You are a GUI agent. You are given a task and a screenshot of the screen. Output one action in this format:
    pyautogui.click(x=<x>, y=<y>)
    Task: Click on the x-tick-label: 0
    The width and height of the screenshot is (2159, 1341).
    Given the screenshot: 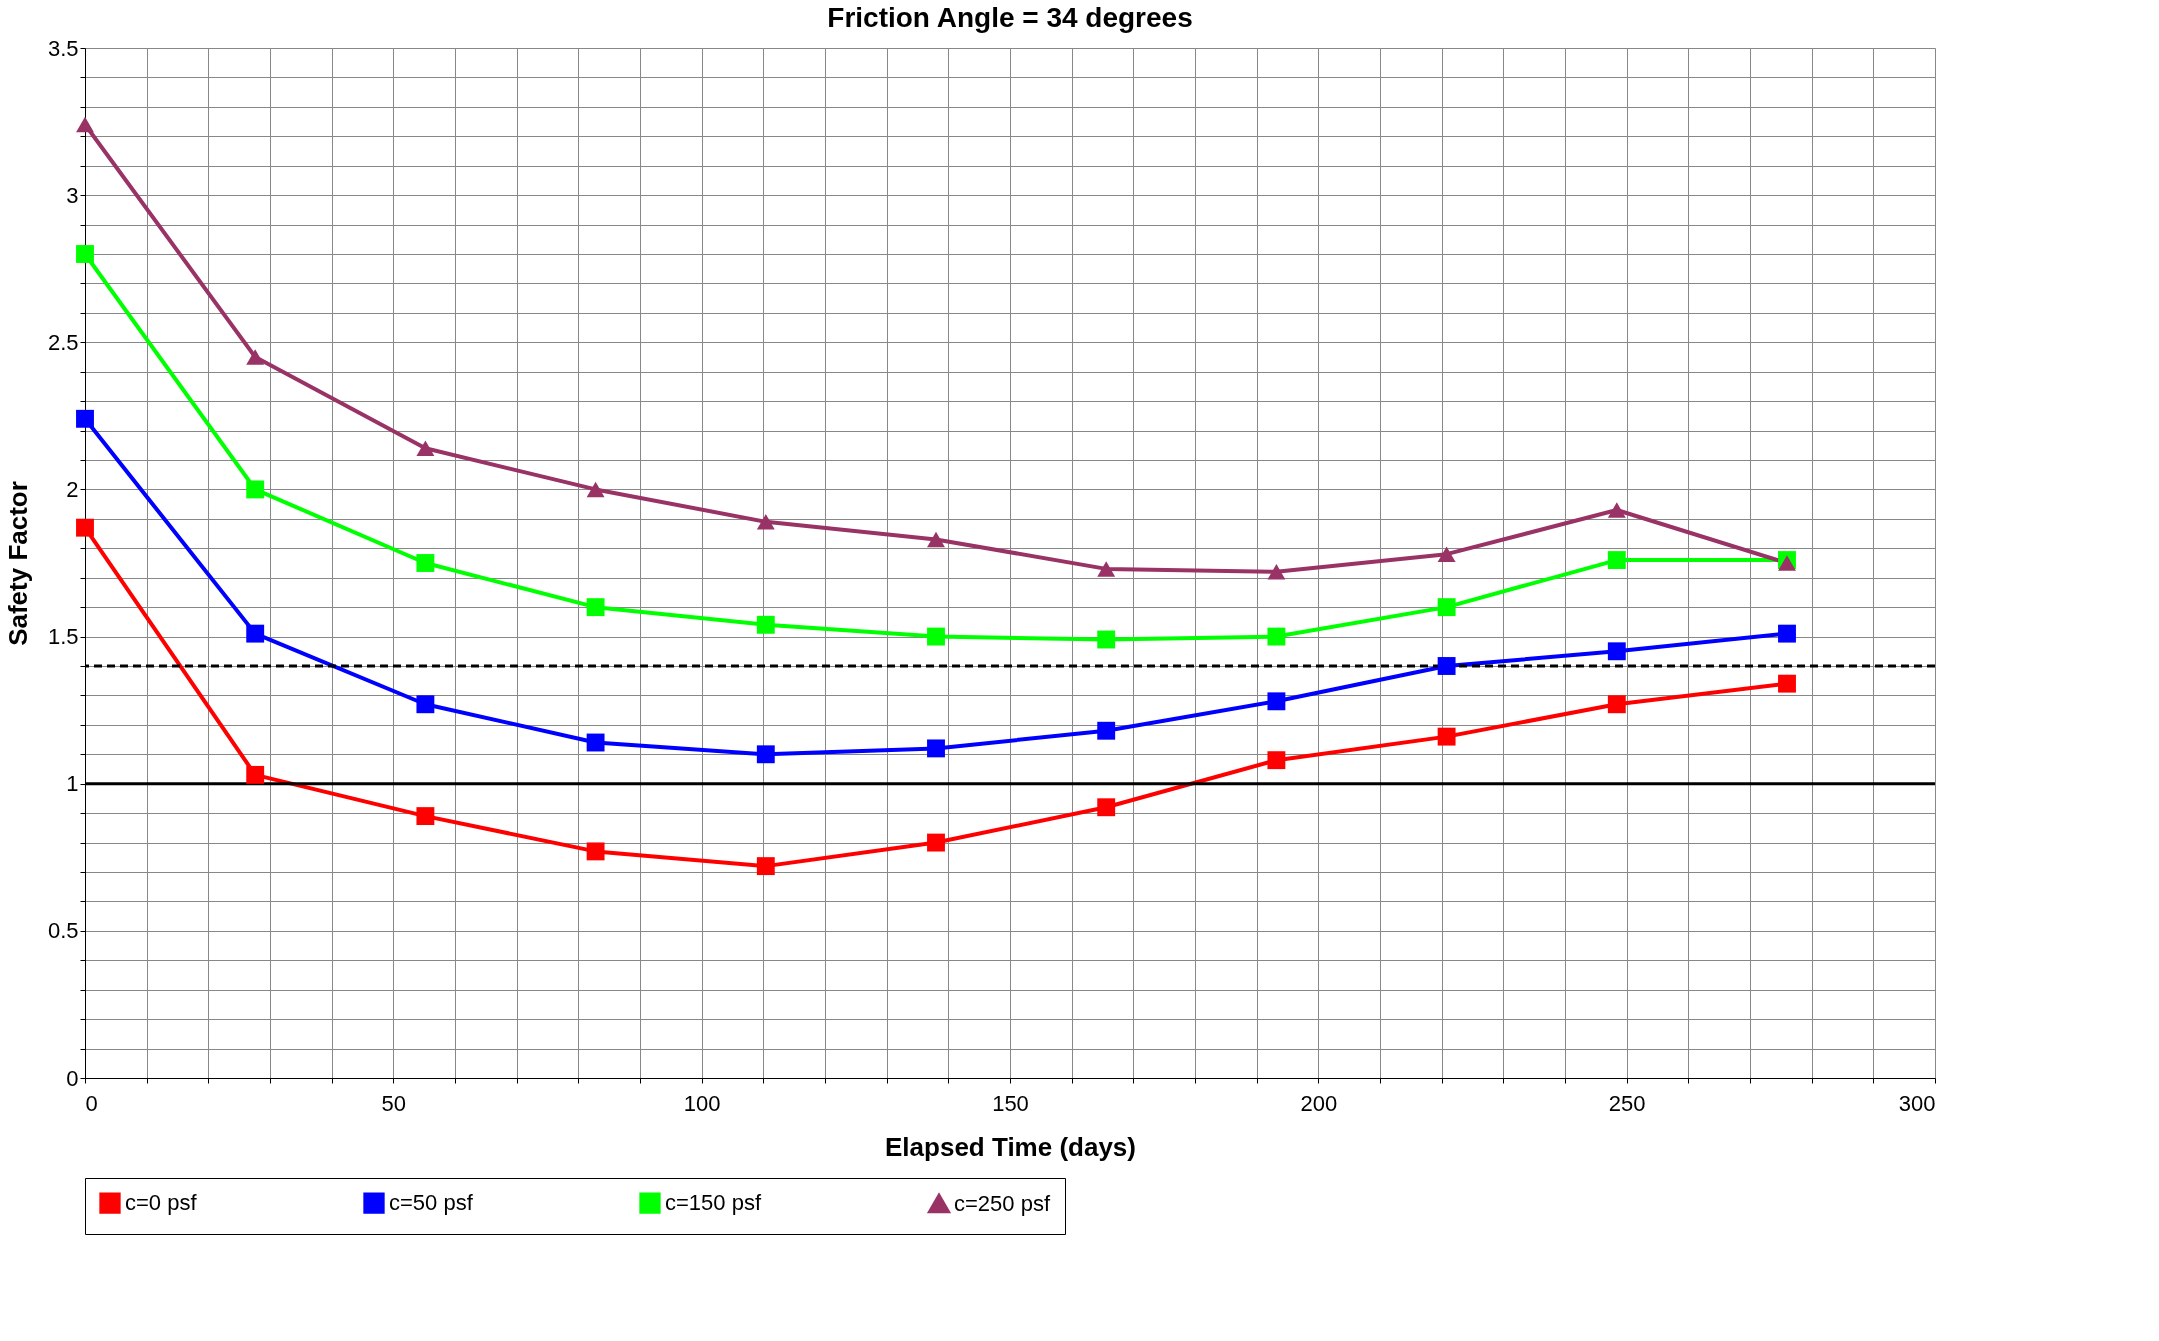 What is the action you would take?
    pyautogui.click(x=91, y=1103)
    